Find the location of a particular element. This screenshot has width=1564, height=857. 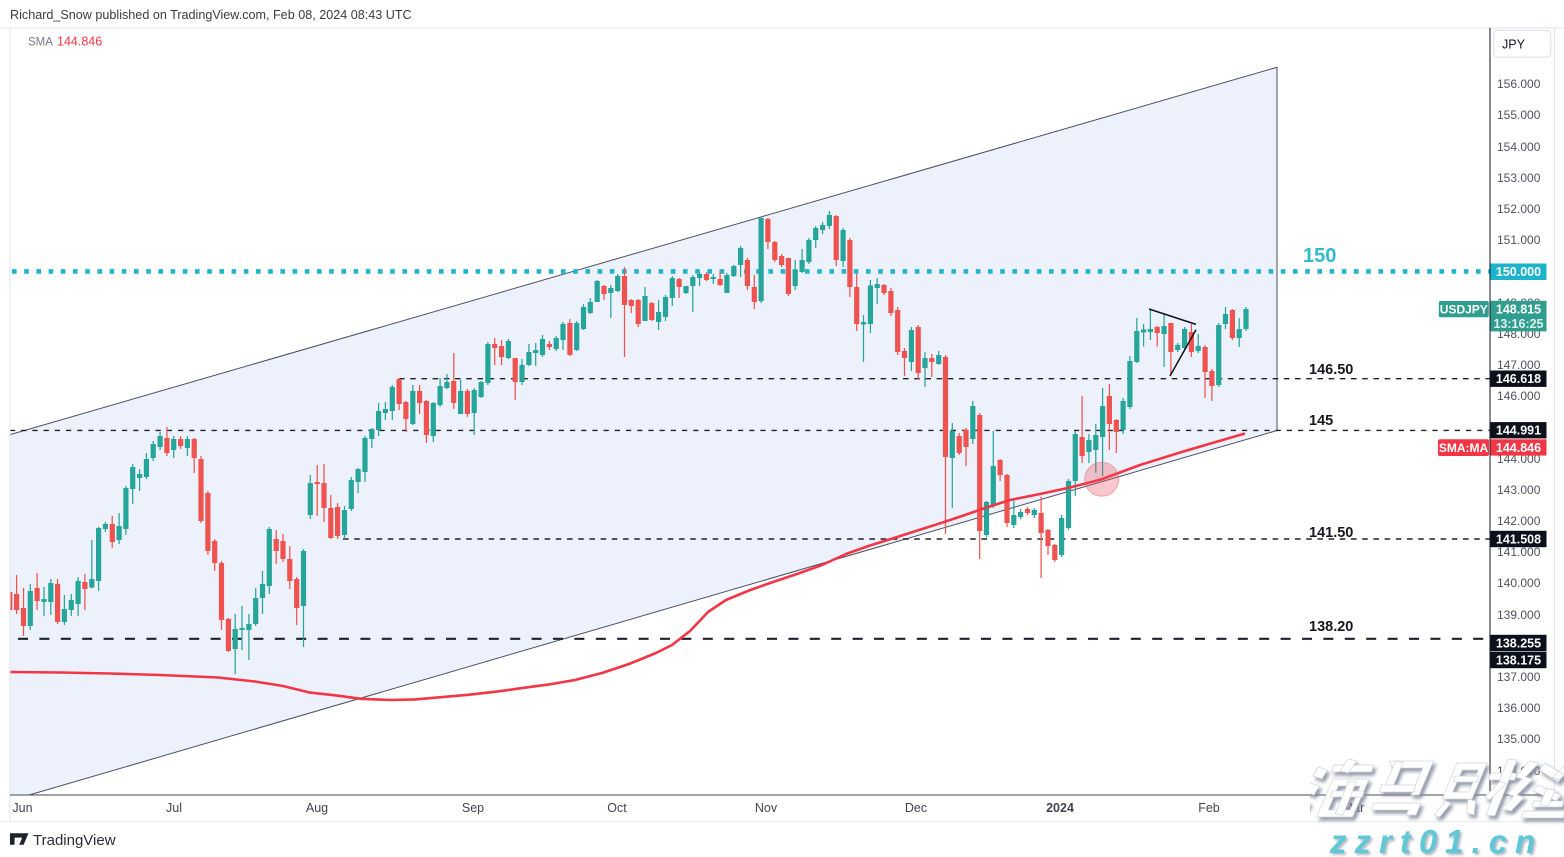

svg-text: 135.000 is located at coordinates (1519, 739).